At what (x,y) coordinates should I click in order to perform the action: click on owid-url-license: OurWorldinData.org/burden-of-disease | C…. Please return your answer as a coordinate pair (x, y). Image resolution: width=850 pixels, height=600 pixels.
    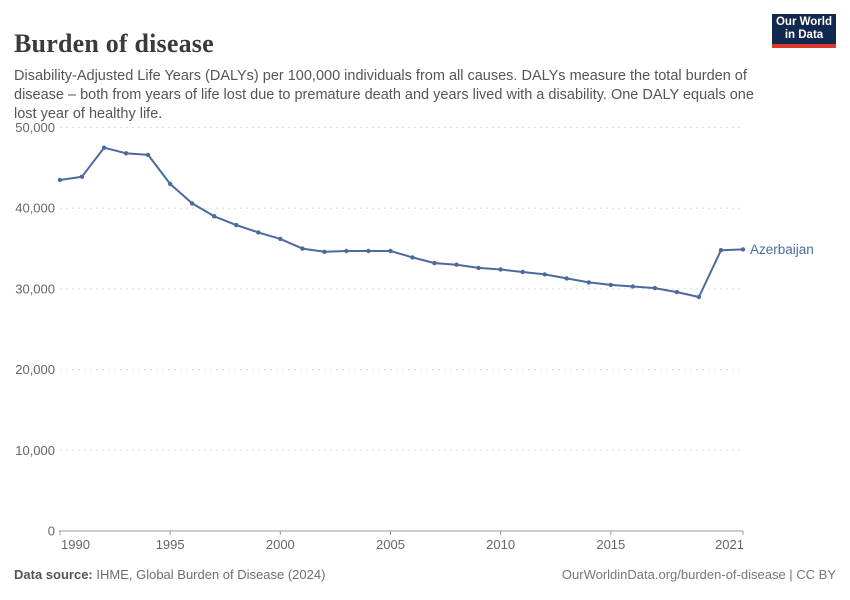
    Looking at the image, I should click on (698, 574).